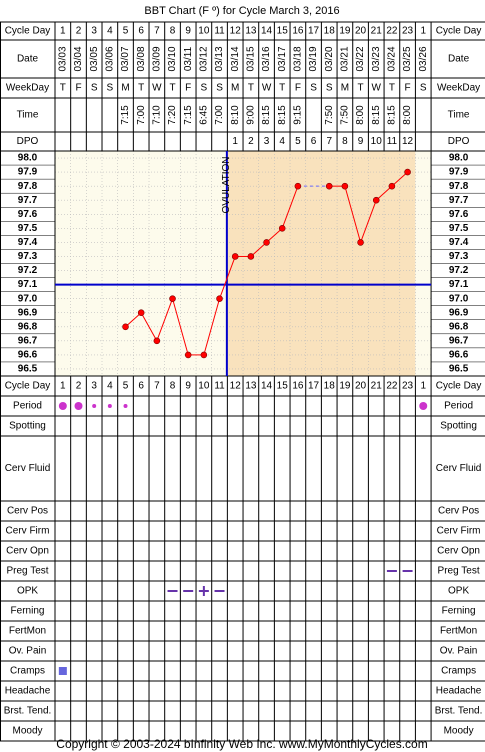 The image size is (485, 752). Describe the element at coordinates (28, 256) in the screenshot. I see `ytick-label: 97.3` at that location.